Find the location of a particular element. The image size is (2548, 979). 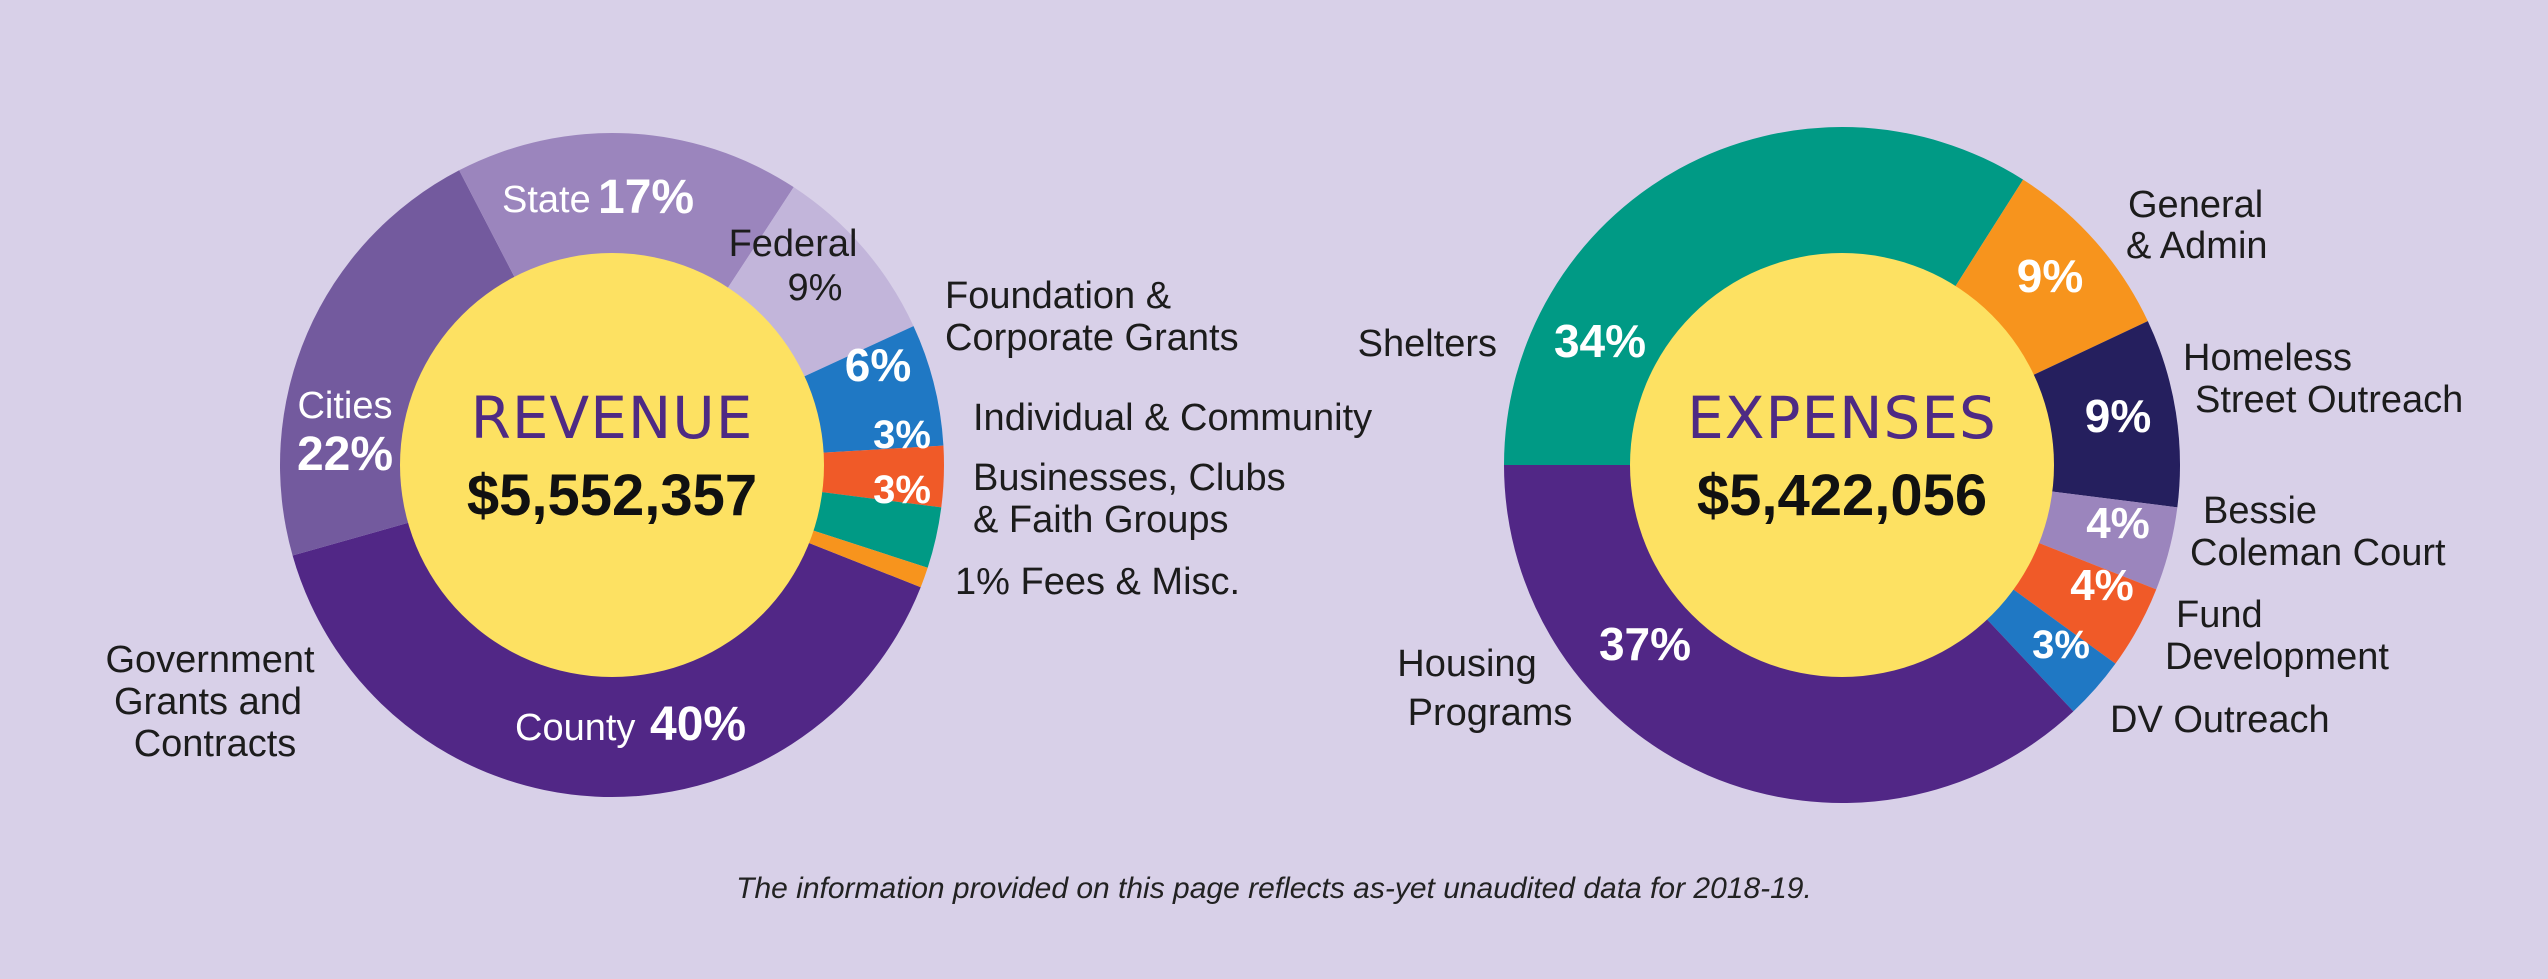

exp-bessie-pct: 4% is located at coordinates (2118, 523).